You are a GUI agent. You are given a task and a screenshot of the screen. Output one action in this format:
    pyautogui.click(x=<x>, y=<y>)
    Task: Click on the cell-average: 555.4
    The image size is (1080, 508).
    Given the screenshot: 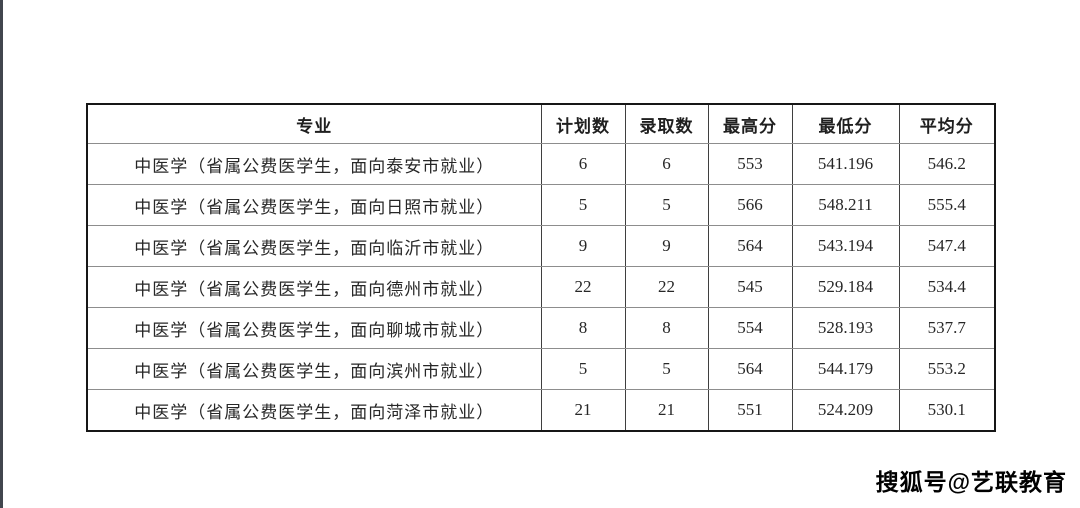 What is the action you would take?
    pyautogui.click(x=947, y=205)
    